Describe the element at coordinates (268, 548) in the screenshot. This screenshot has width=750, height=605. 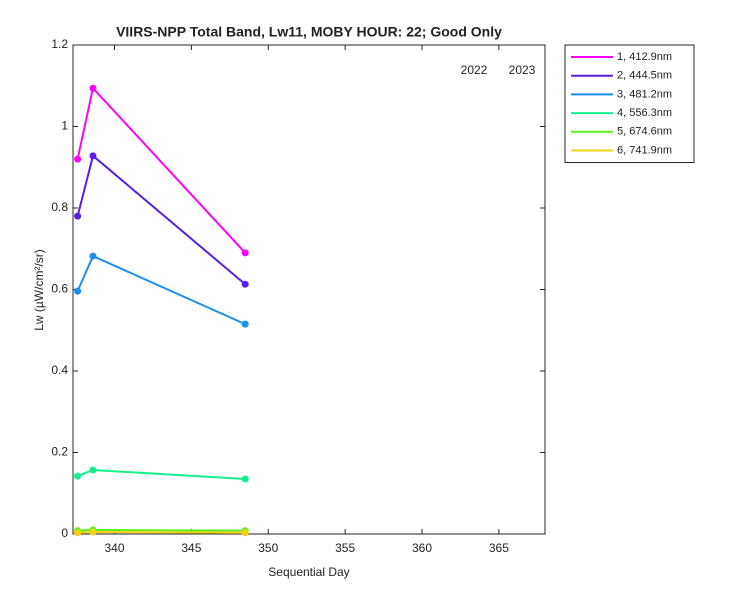
I see `x-tick-label: 350` at that location.